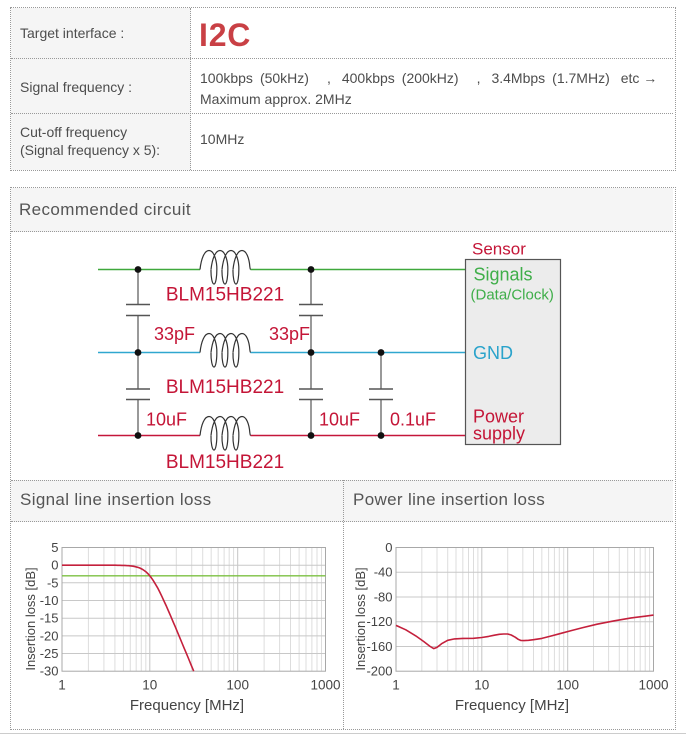 Image resolution: width=686 pixels, height=735 pixels. What do you see at coordinates (383, 572) in the screenshot?
I see `svg-text: -40` at bounding box center [383, 572].